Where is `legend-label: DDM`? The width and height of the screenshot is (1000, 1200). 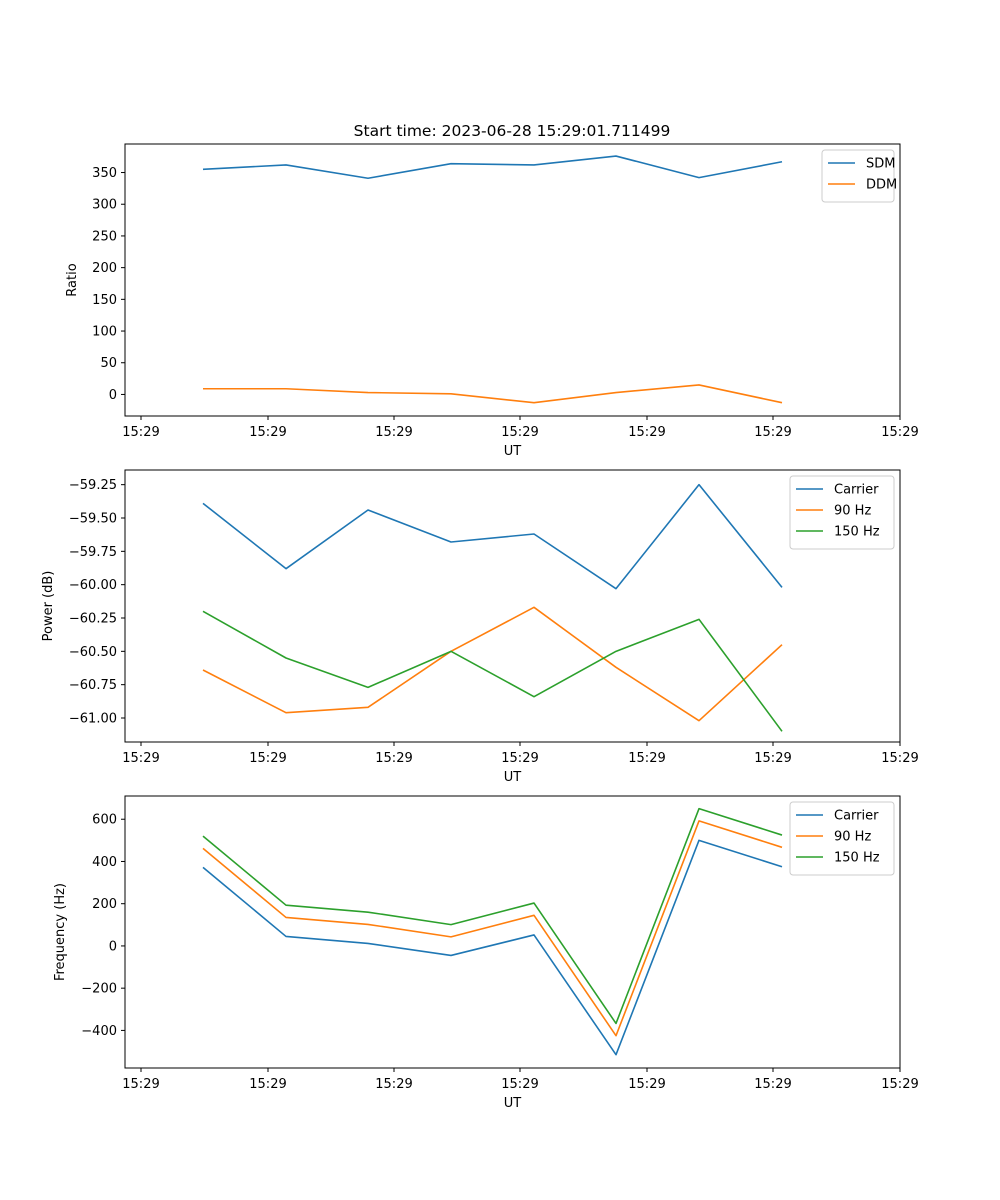 legend-label: DDM is located at coordinates (881, 185).